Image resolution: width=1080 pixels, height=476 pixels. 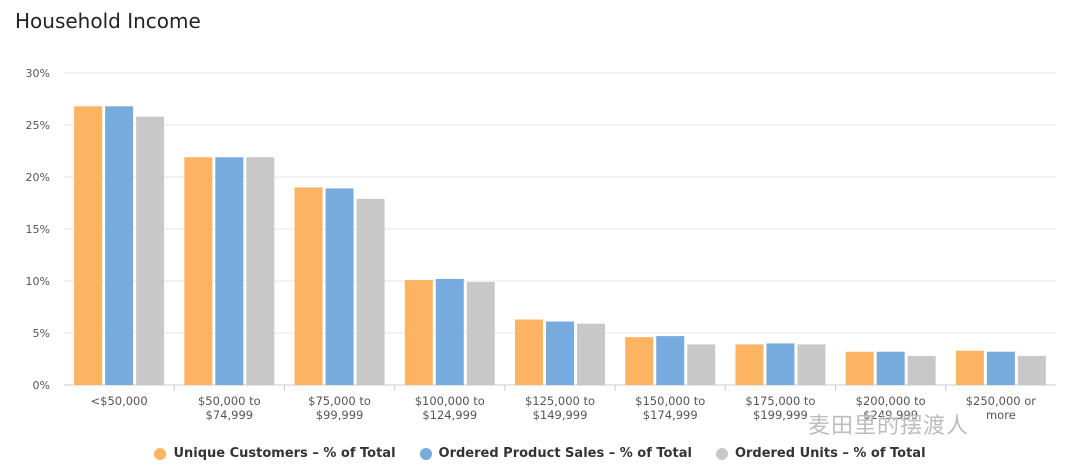 I want to click on legend-item: Ordered Units – % of Total, so click(x=820, y=453).